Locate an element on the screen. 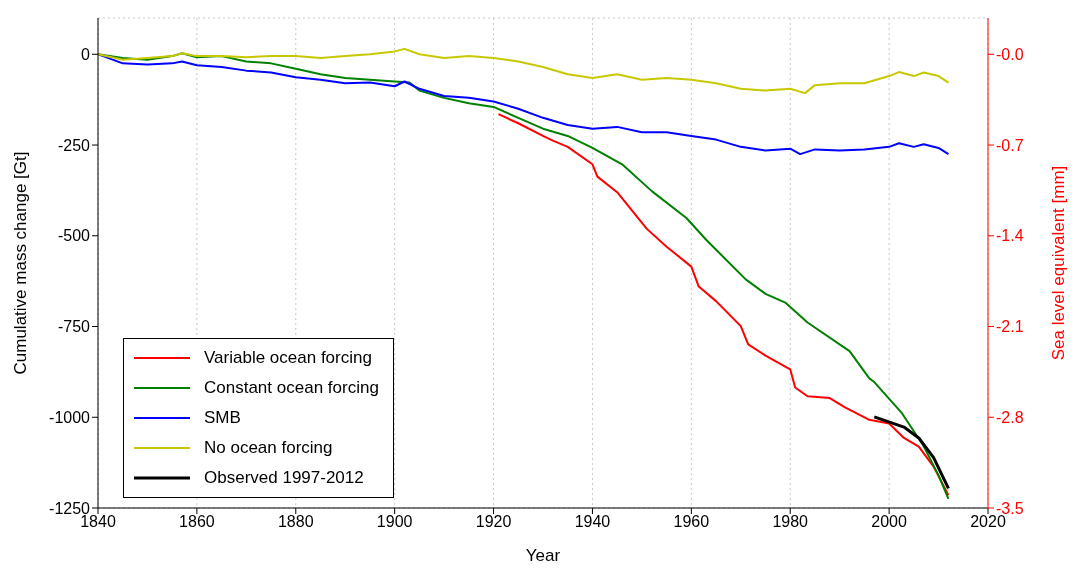 The image size is (1086, 588). y2-tick-label: -0.7 is located at coordinates (1010, 145).